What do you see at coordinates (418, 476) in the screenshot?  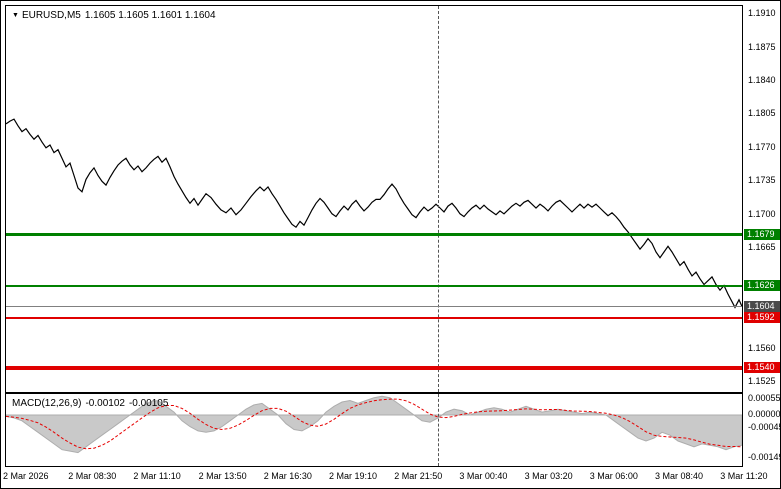 I see `time-axis-label: 2 Mar 21:50` at bounding box center [418, 476].